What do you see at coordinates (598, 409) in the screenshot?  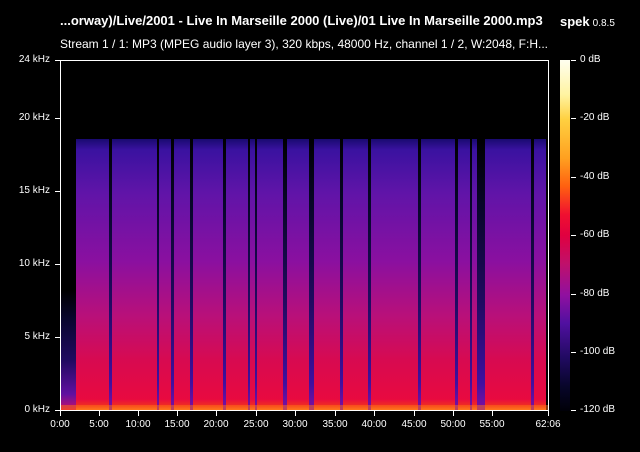 I see `colorbar-label: -120 dB` at bounding box center [598, 409].